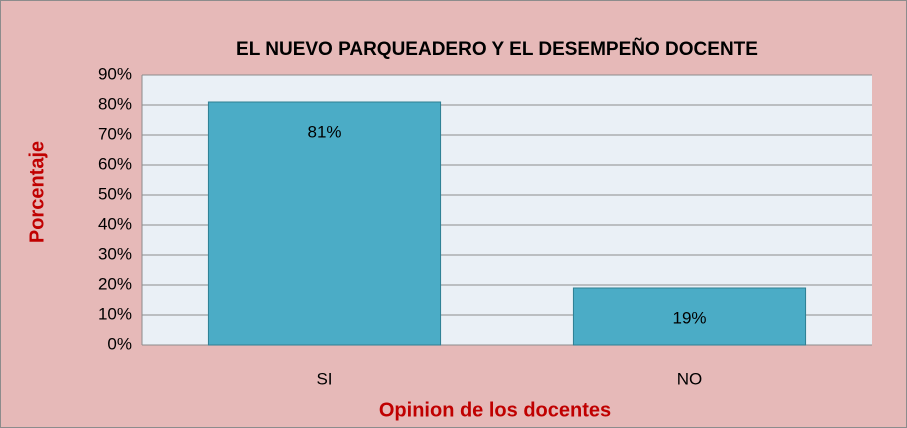 Image resolution: width=907 pixels, height=428 pixels. What do you see at coordinates (115, 103) in the screenshot?
I see `y-tick-label: 80%` at bounding box center [115, 103].